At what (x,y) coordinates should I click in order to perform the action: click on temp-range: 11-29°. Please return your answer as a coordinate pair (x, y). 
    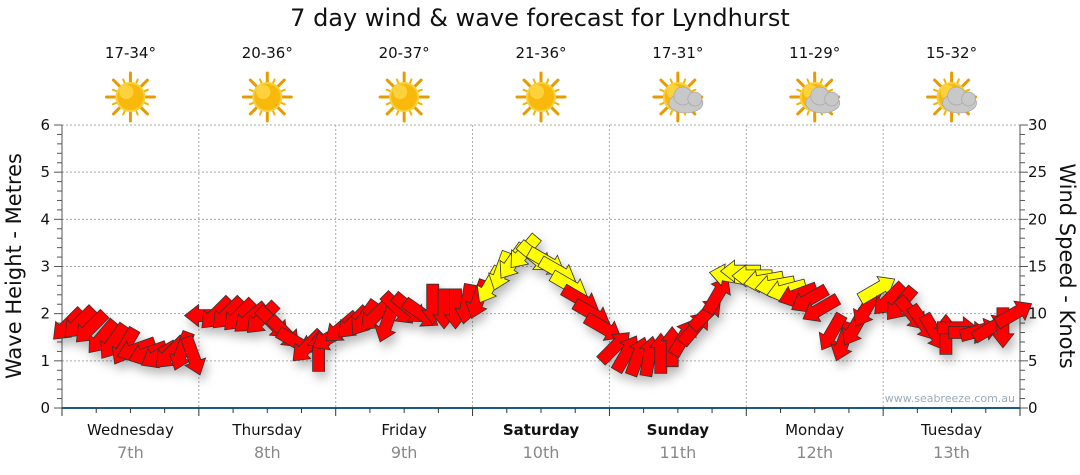
    Looking at the image, I should click on (814, 53).